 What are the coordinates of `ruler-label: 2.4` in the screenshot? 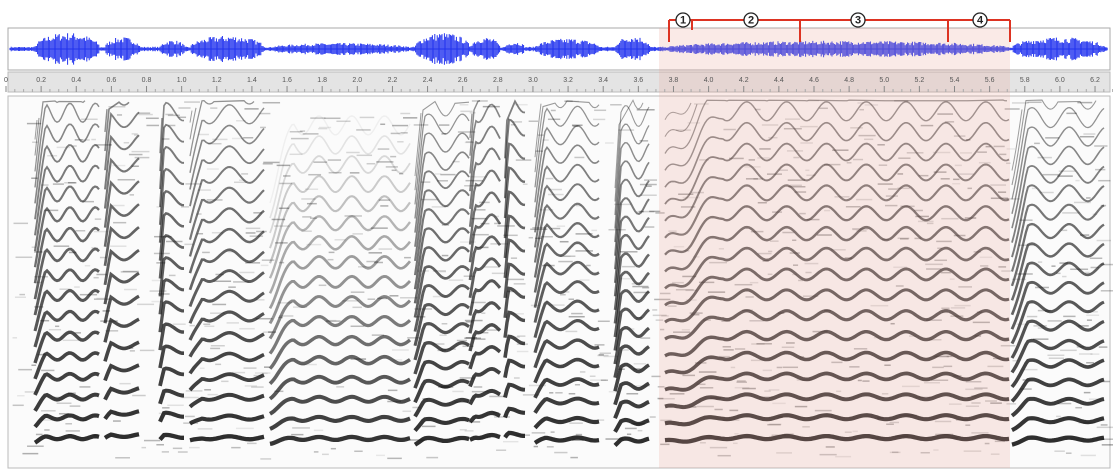 It's located at (428, 80).